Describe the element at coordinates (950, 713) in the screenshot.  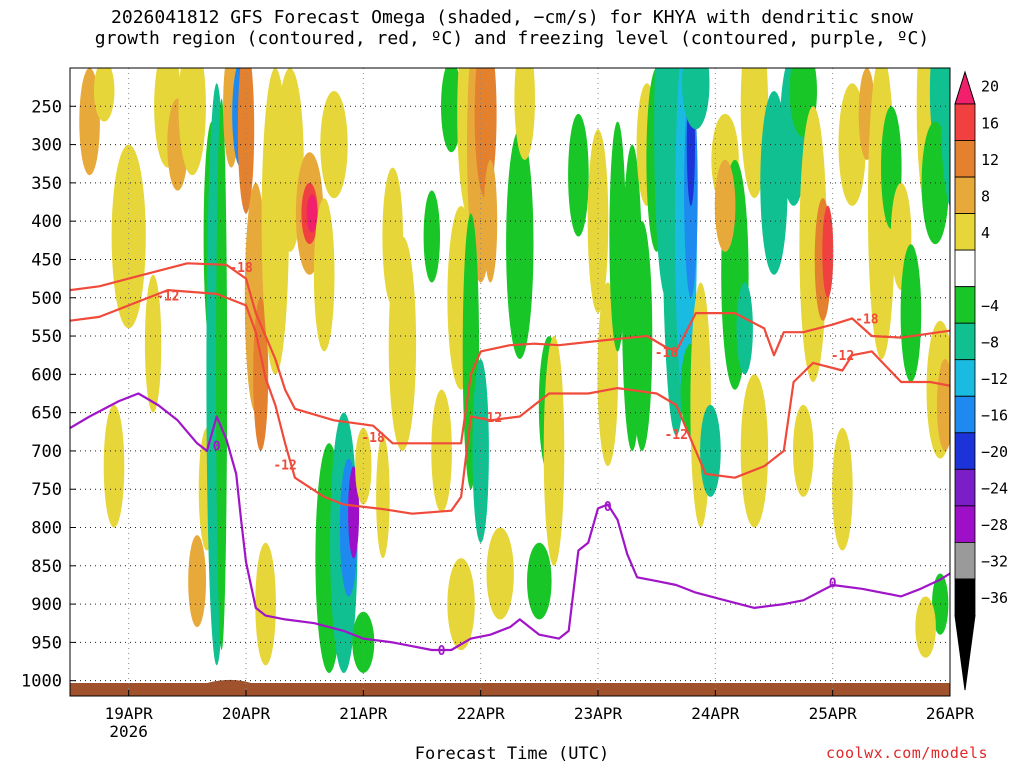
I see `x-tick-label: 26APR` at that location.